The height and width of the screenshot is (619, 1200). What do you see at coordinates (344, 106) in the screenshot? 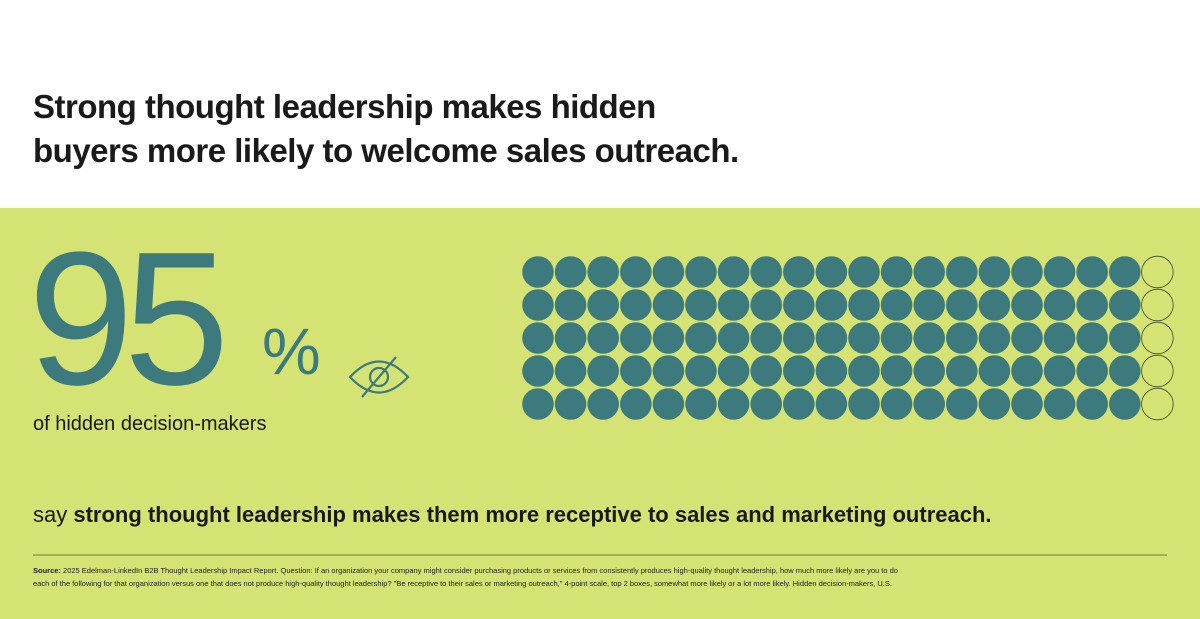
I see `title-line: Strong thought leadership makes hidden` at bounding box center [344, 106].